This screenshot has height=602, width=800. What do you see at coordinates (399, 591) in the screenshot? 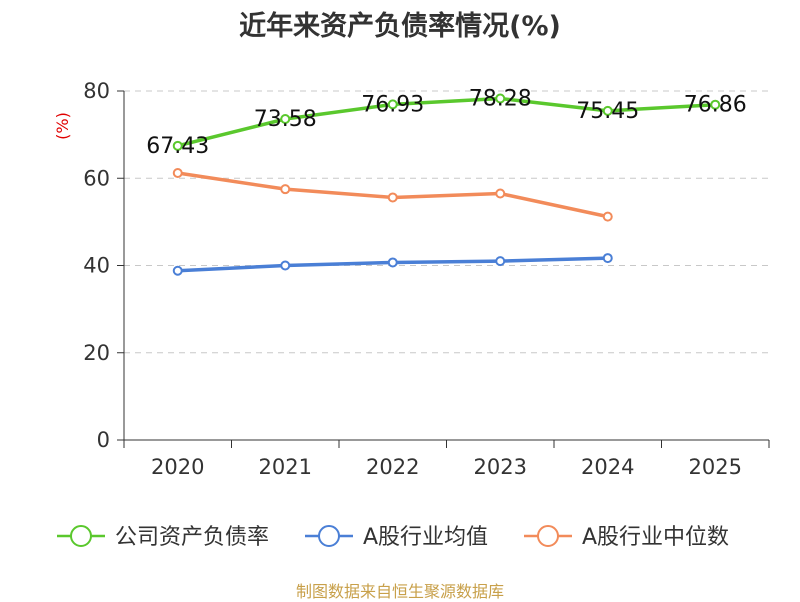
I see `data-source-note: 制图数据来自恒生聚源数据库` at bounding box center [399, 591].